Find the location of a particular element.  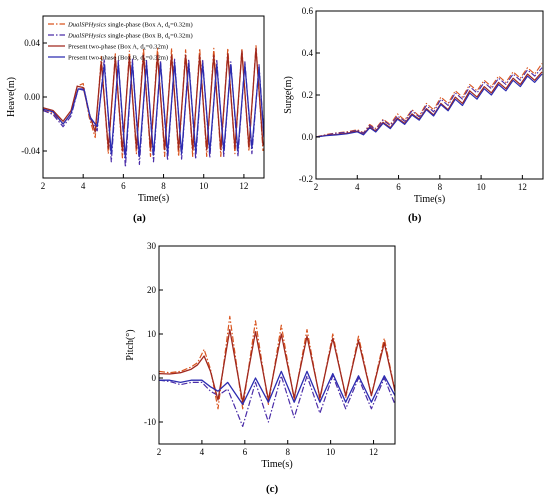

y-tick-label-c-4: 30 is located at coordinates (152, 246).